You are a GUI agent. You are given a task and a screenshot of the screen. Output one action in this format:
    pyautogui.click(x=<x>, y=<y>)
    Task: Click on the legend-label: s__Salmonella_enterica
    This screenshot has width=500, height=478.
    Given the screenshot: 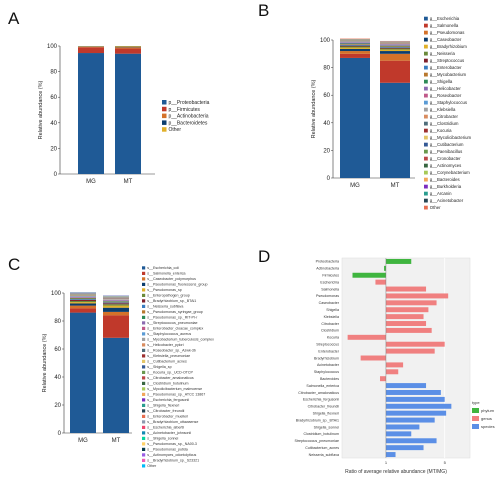 What is the action you would take?
    pyautogui.click(x=166, y=274)
    